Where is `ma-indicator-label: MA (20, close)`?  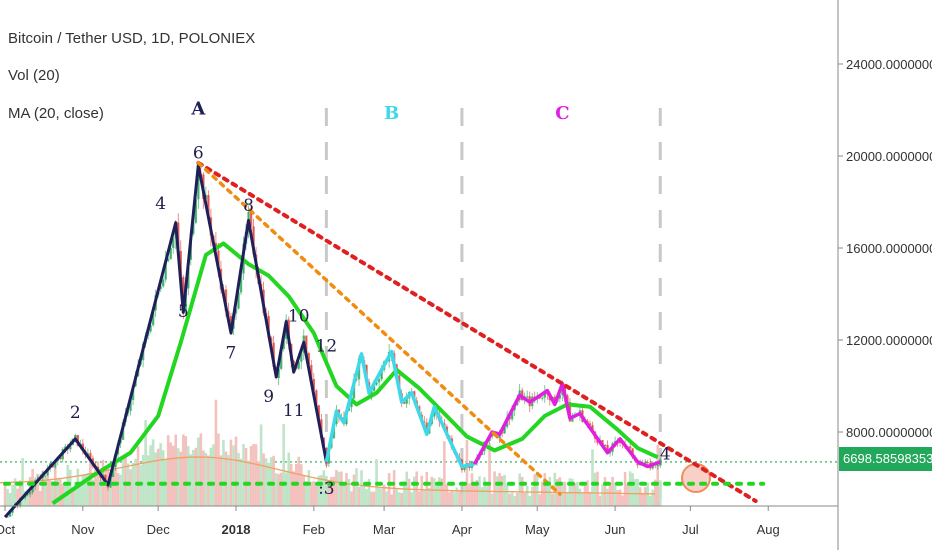 ma-indicator-label: MA (20, close) is located at coordinates (56, 113).